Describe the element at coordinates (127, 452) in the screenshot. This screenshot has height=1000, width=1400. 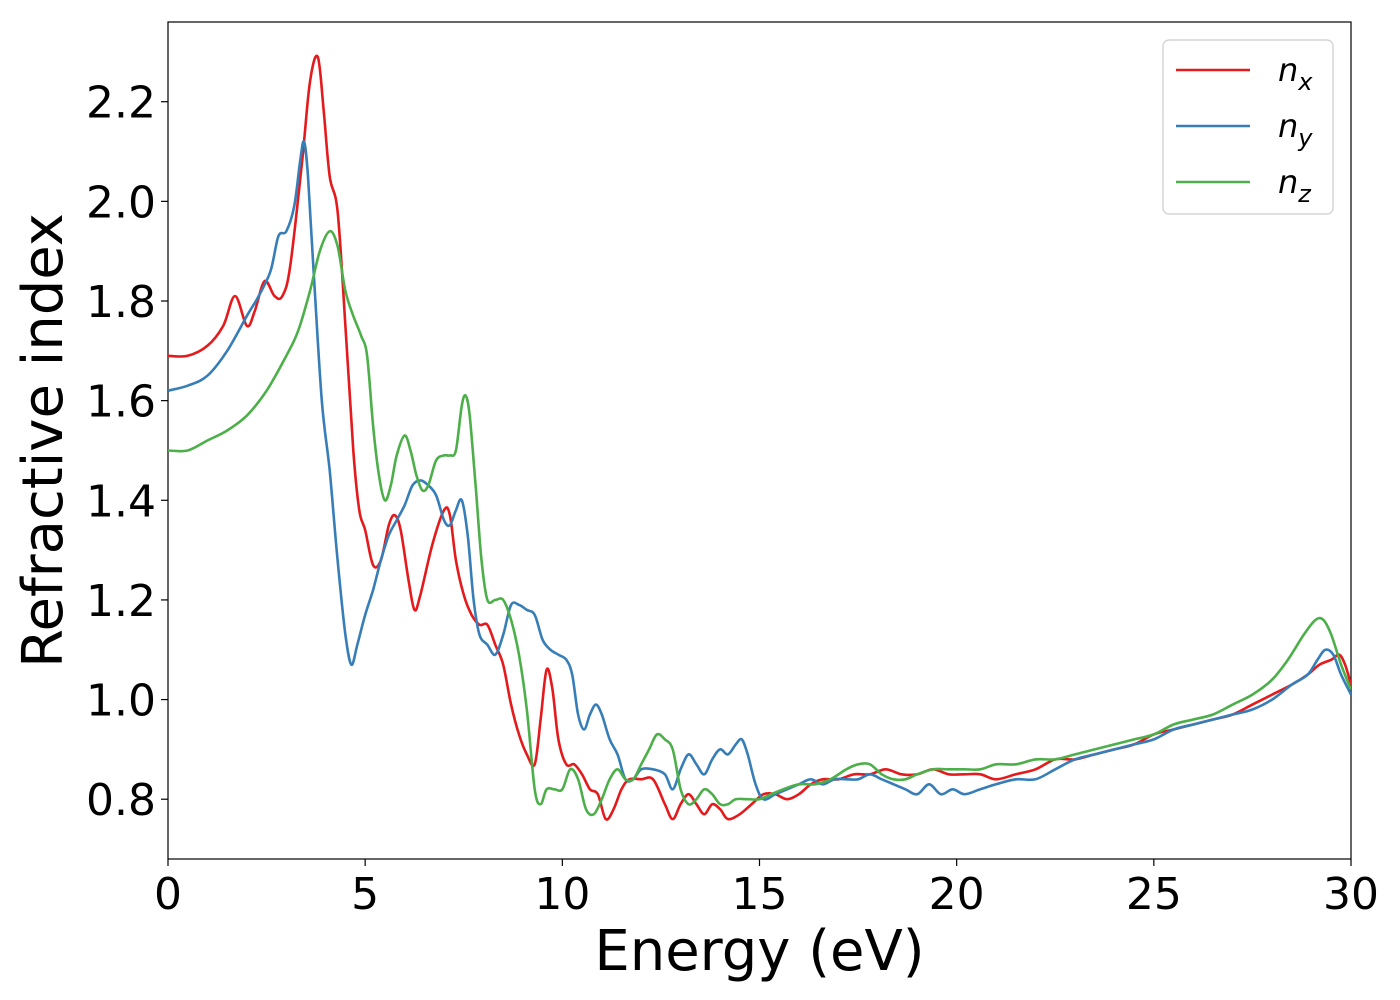
I see `y-axis: 0.8 1.0 1.2 1.4 1.6 1.8 2.0 2.2` at that location.